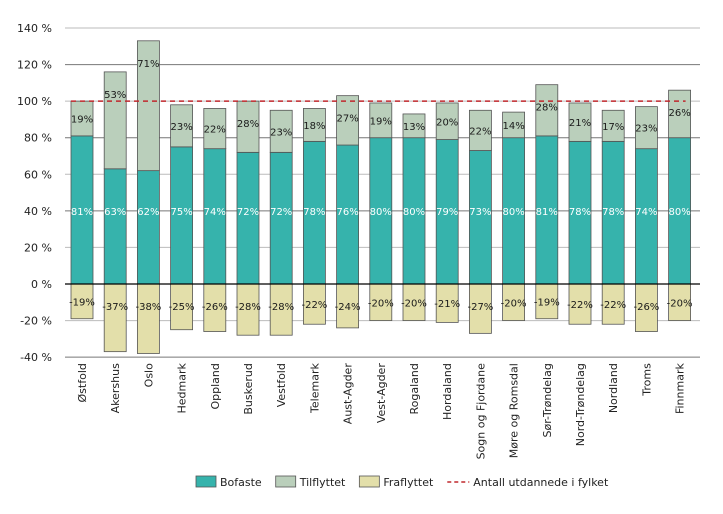 Image resolution: width=723 pixels, height=514 pixels. What do you see at coordinates (181, 212) in the screenshot?
I see `data-label: 75%` at bounding box center [181, 212].